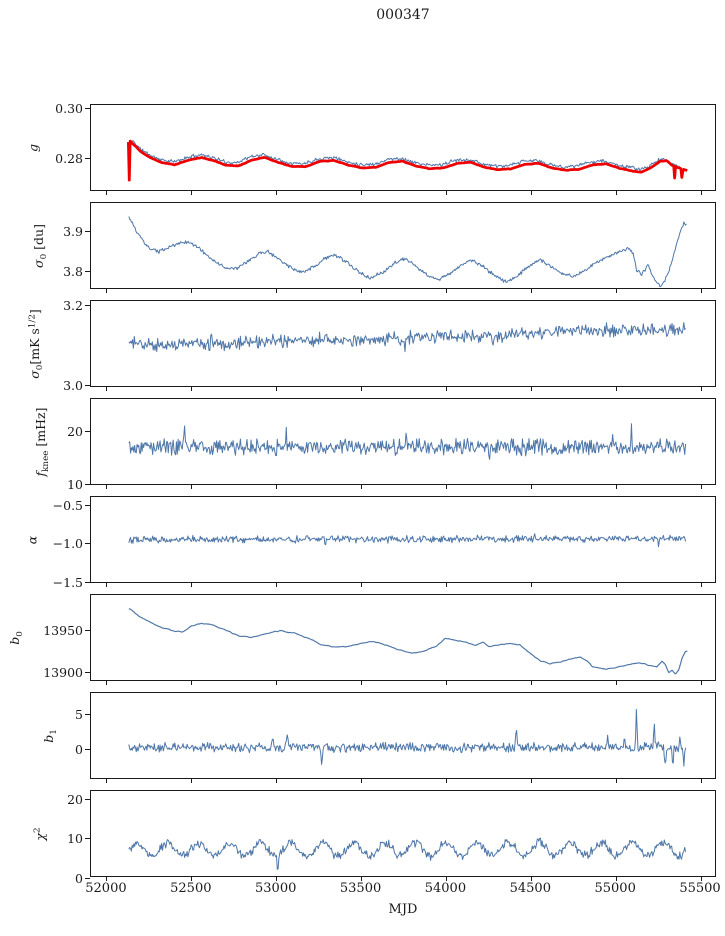 The height and width of the screenshot is (936, 725). I want to click on y-tick-label: 3.0, so click(73, 385).